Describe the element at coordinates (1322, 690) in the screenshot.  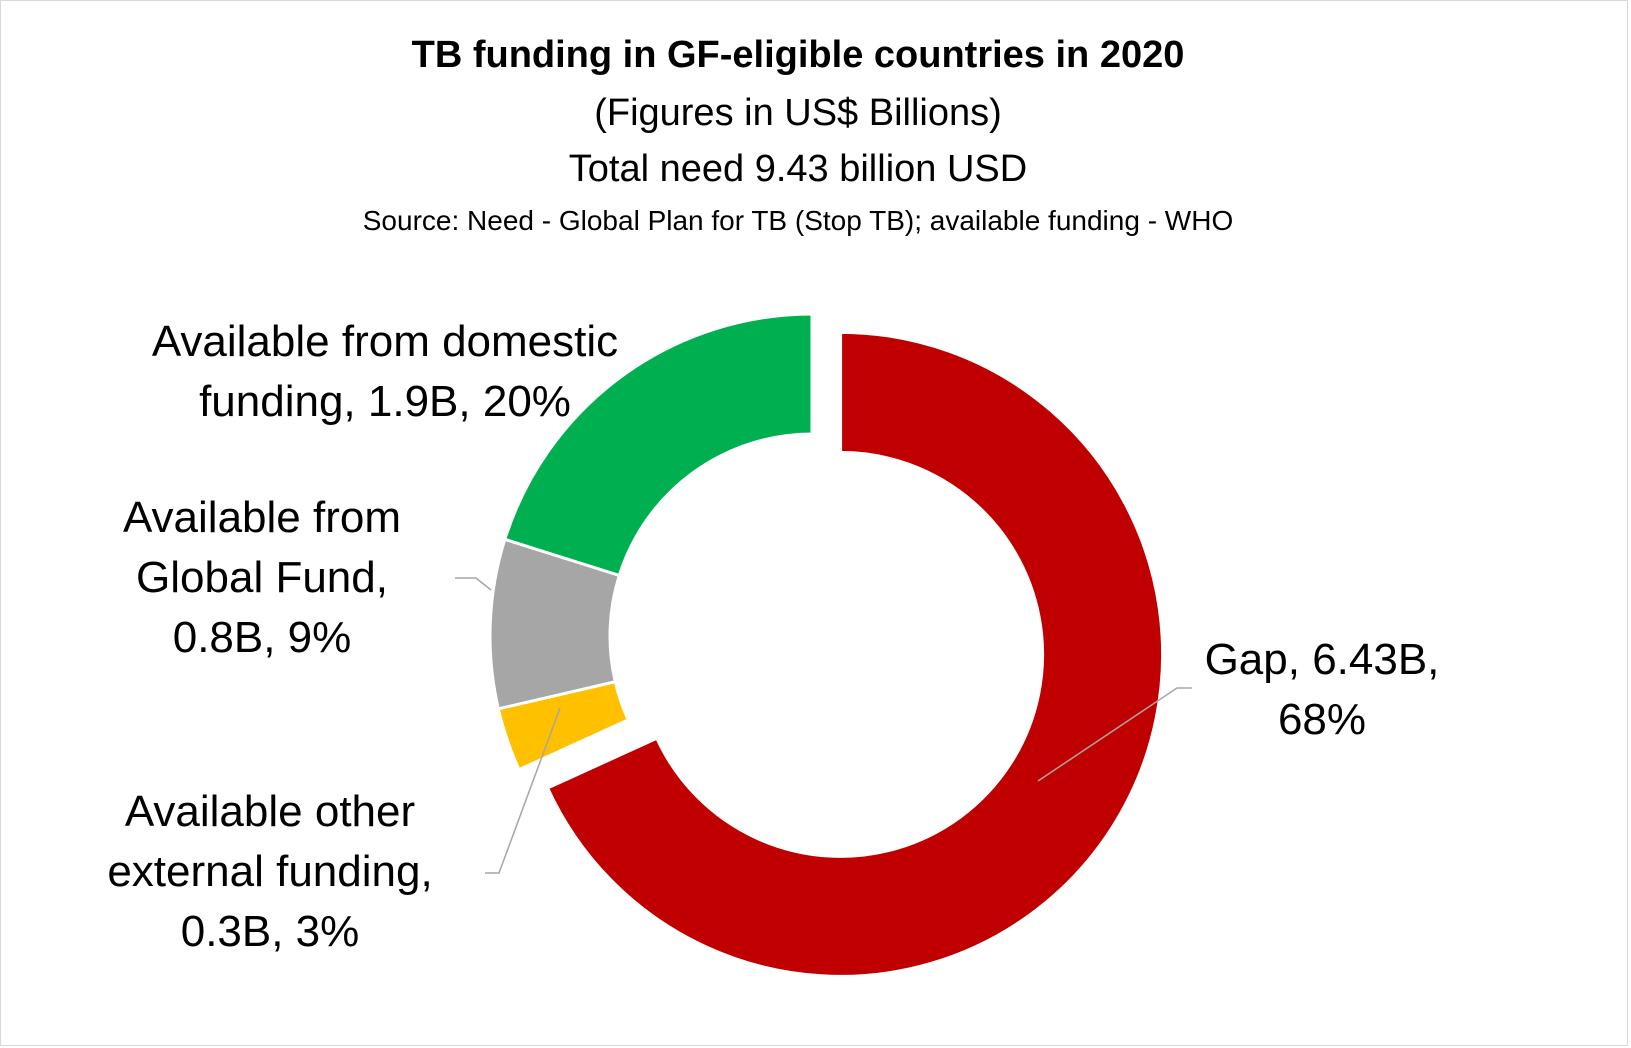
I see `data-label-gap: Gap, 6.43B, 68%` at that location.